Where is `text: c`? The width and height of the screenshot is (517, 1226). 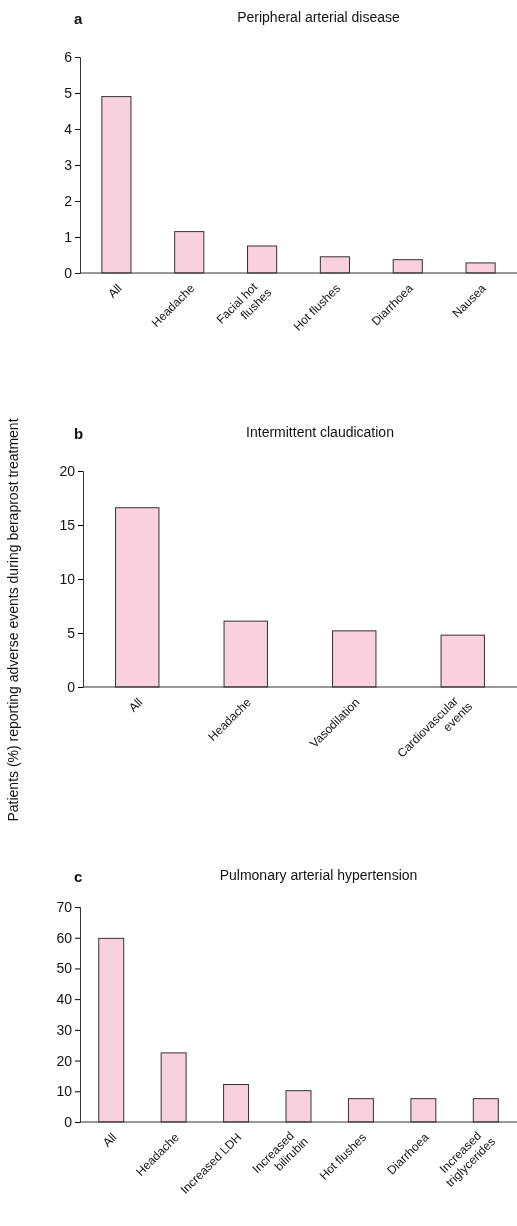 text: c is located at coordinates (78, 876).